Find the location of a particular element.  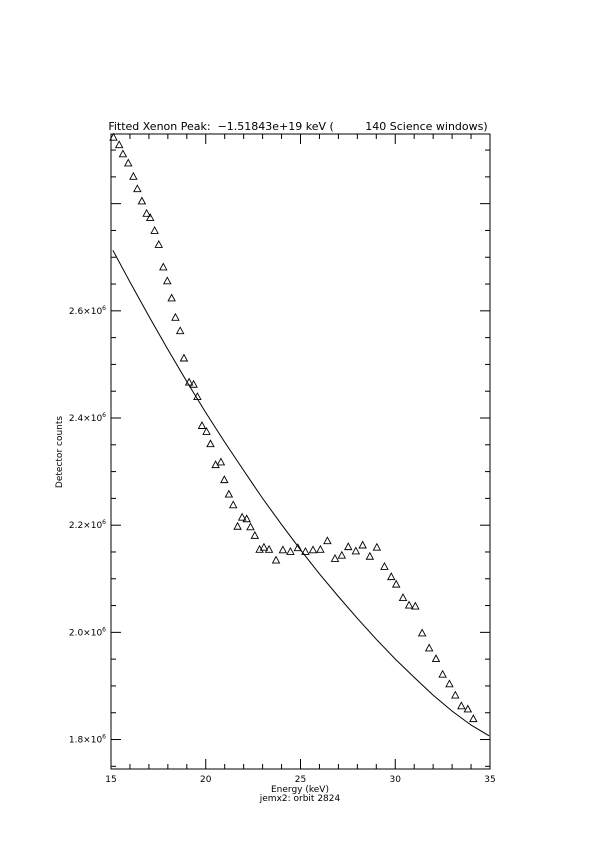

y-tick-label: 2.2×10⁶ is located at coordinates (87, 525).